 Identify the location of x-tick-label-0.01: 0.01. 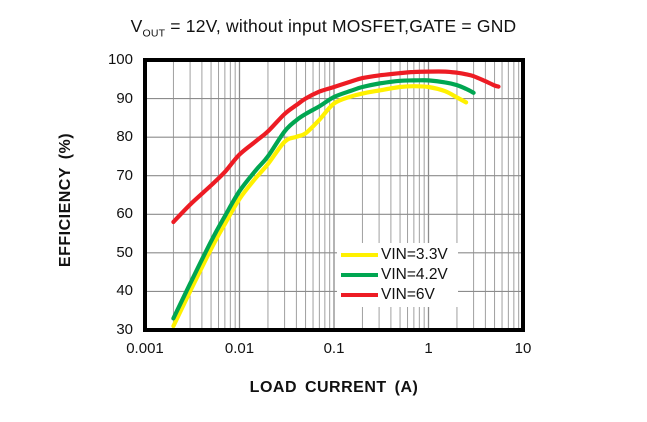
(239, 348).